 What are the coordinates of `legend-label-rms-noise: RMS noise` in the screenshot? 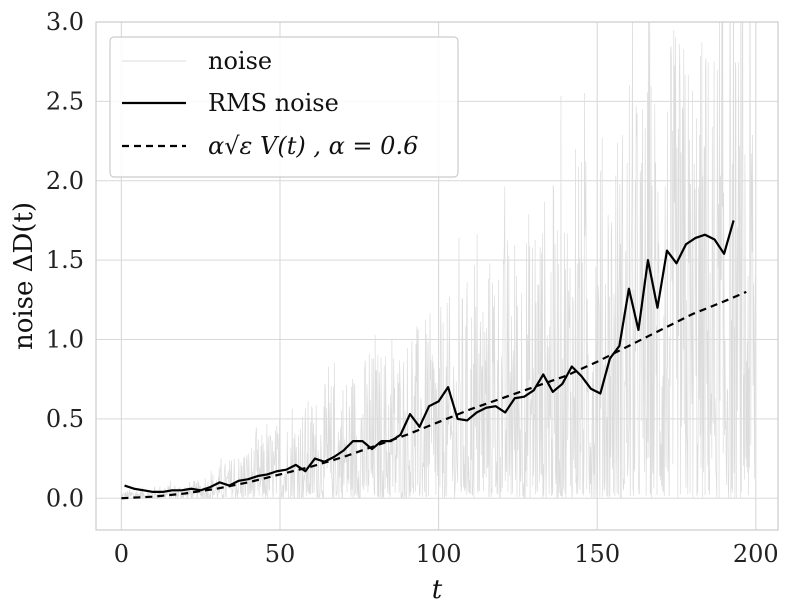 It's located at (273, 103).